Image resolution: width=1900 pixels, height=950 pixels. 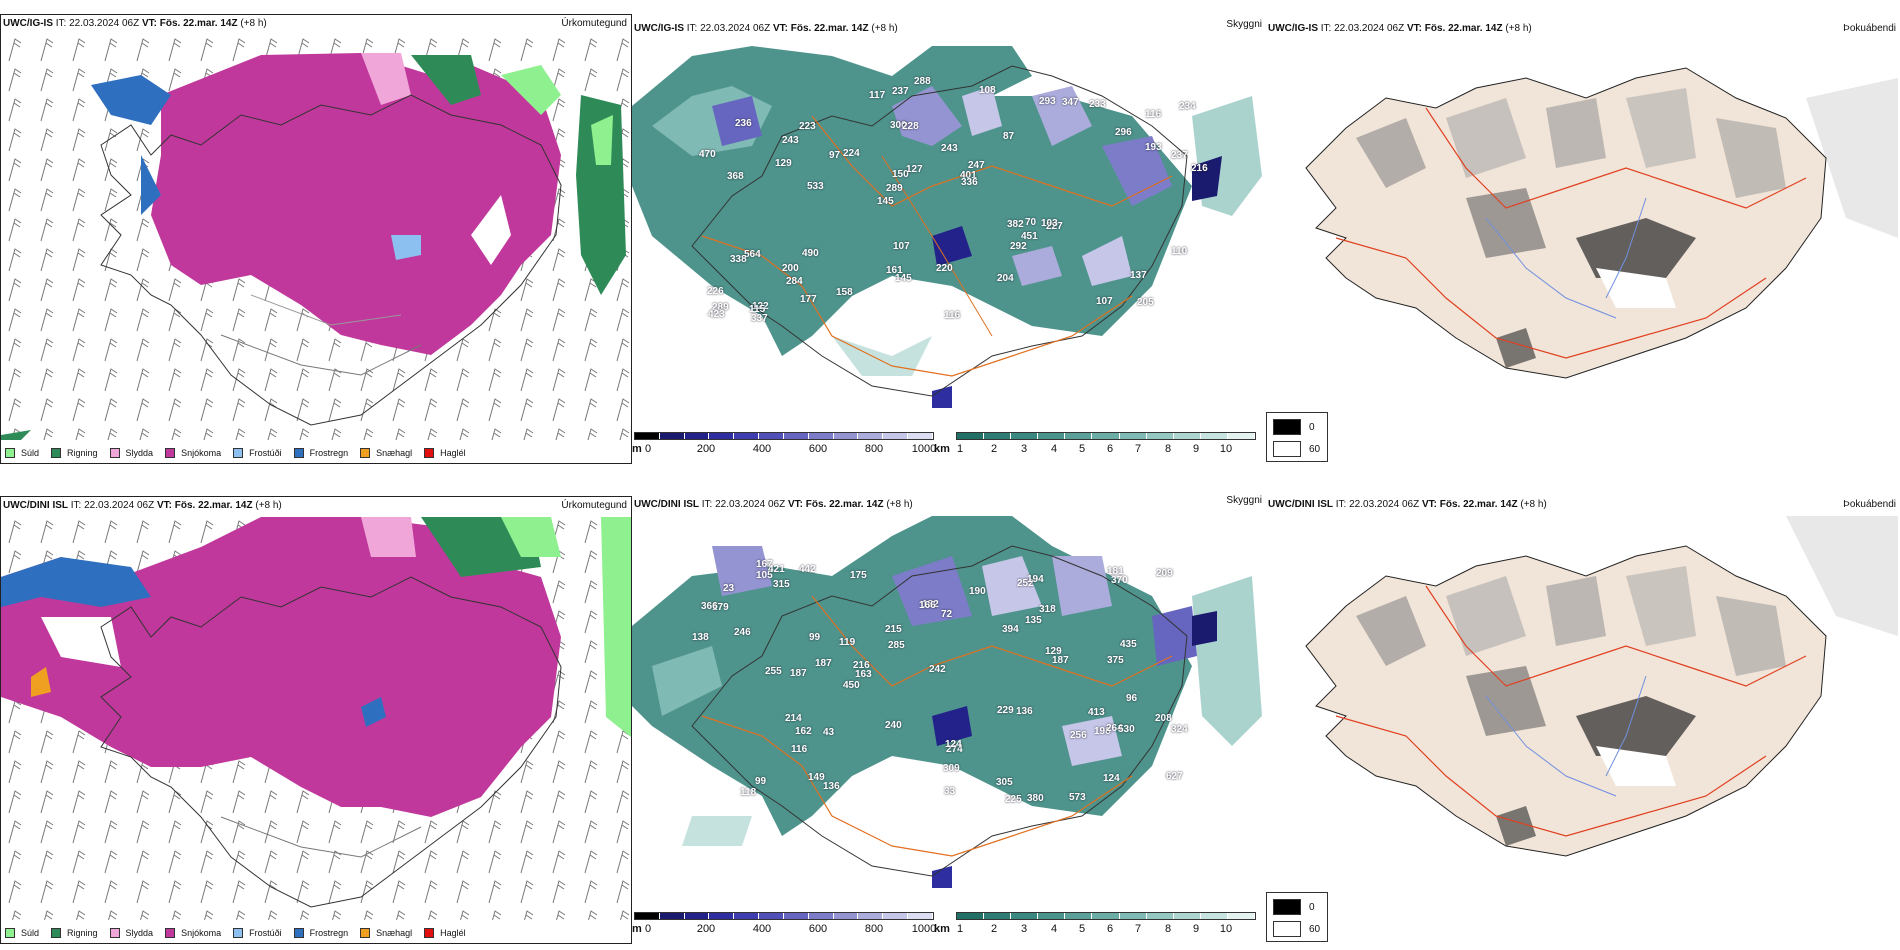 I want to click on cloudbase-value-label: 252, so click(x=1025, y=583).